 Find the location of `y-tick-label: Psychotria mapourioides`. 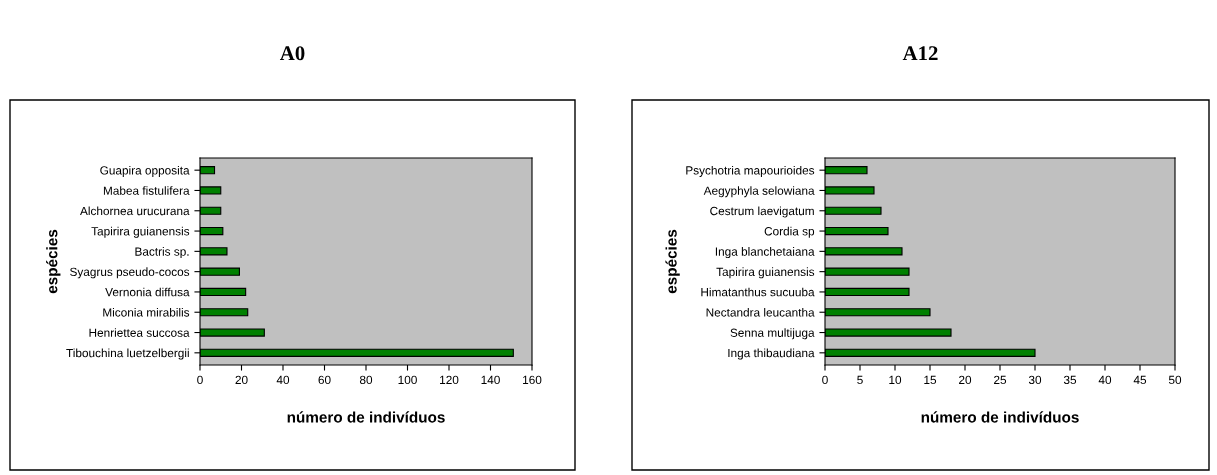

y-tick-label: Psychotria mapourioides is located at coordinates (750, 171).